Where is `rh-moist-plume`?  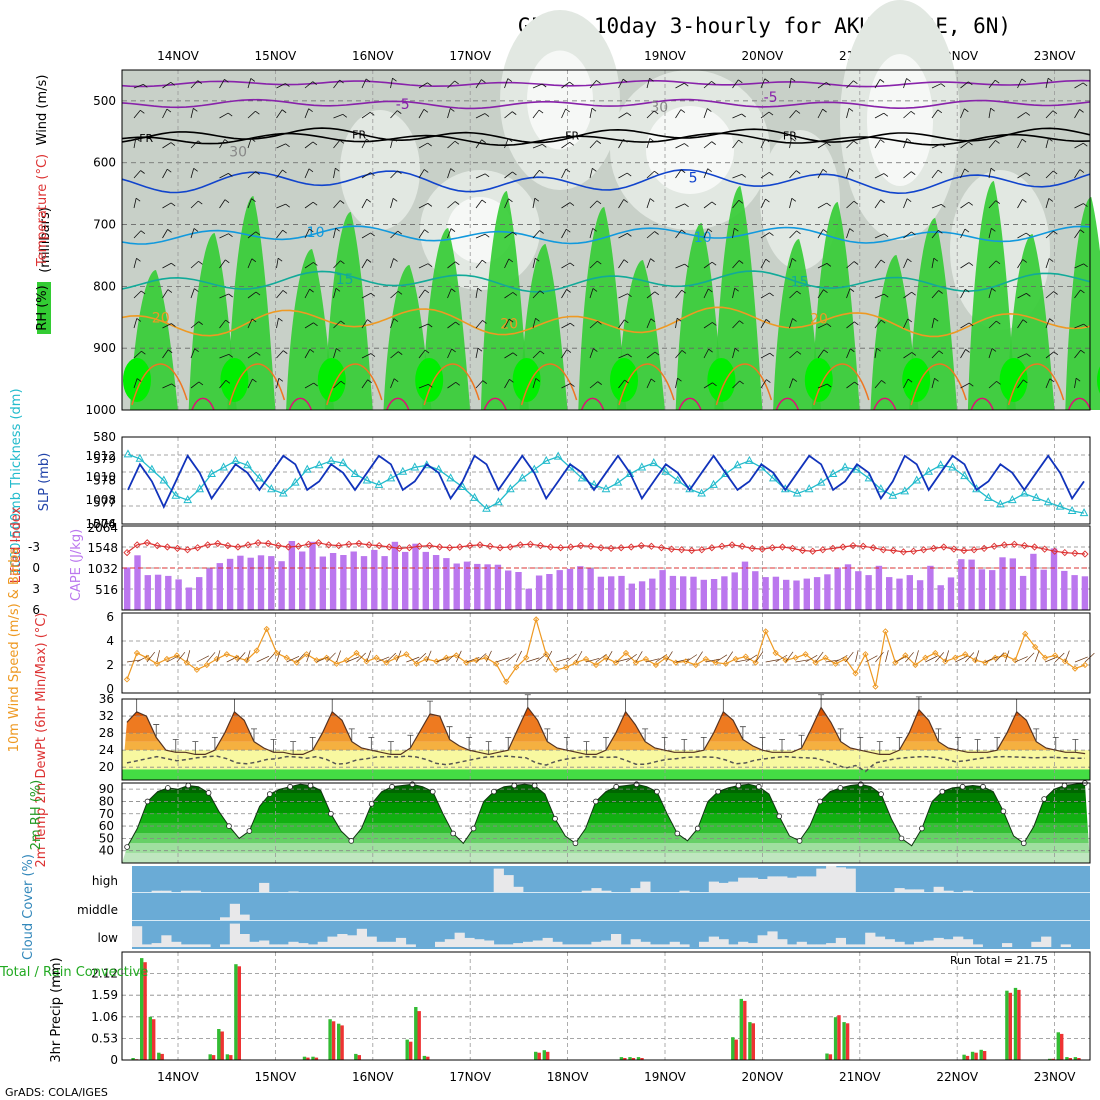
rh-moist-plume is located at coordinates (602, 308).